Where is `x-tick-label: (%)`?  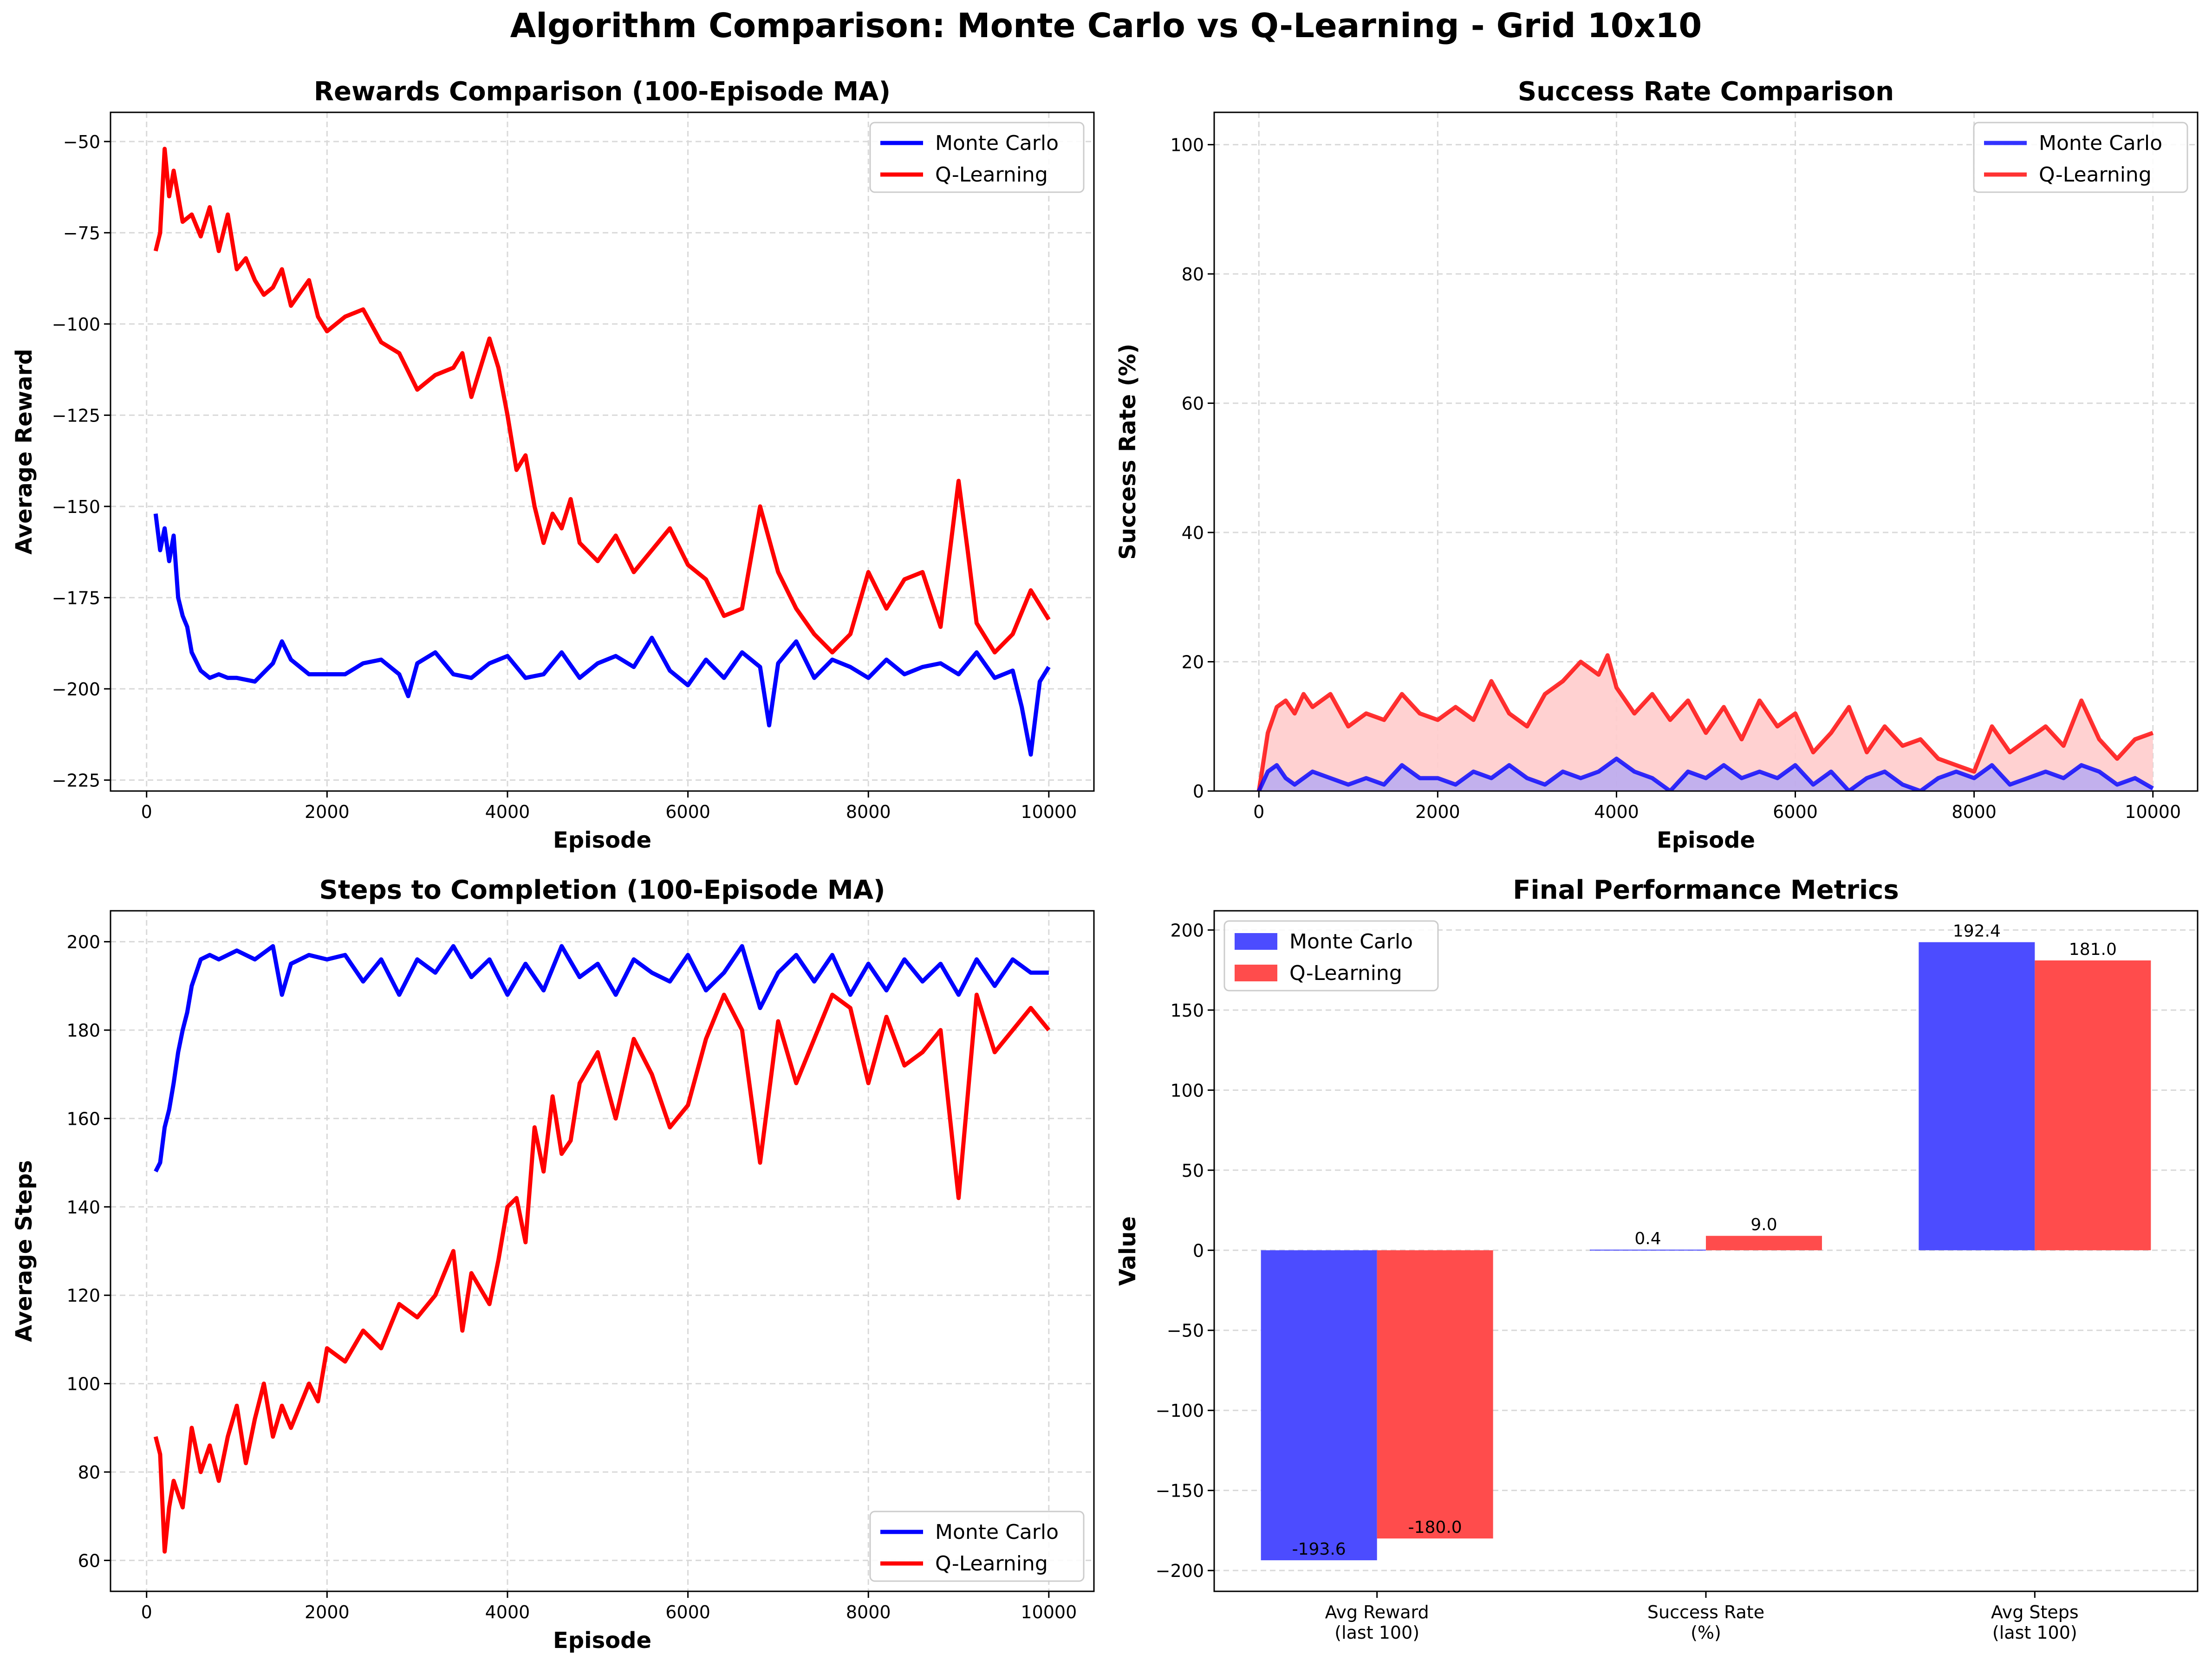
x-tick-label: (%) is located at coordinates (1706, 1632).